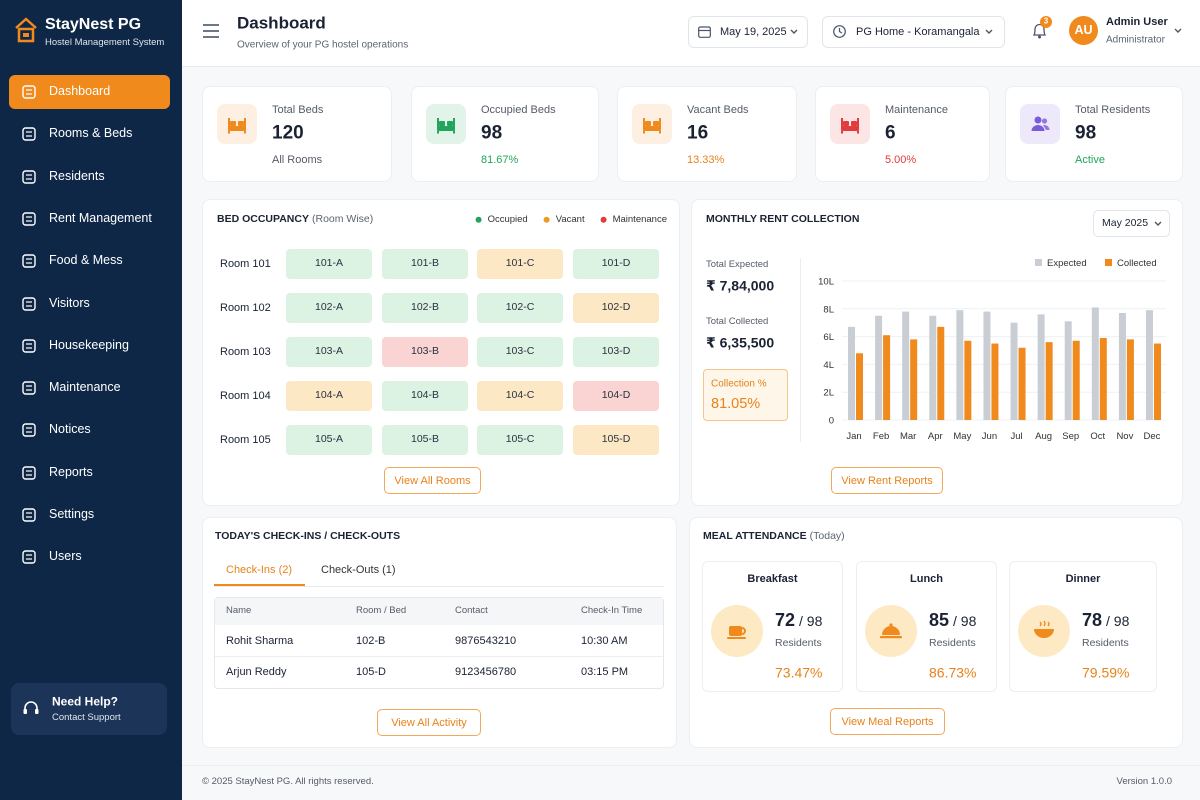 This screenshot has height=800, width=1200. Describe the element at coordinates (245, 439) in the screenshot. I see `room-label: Room 105` at that location.